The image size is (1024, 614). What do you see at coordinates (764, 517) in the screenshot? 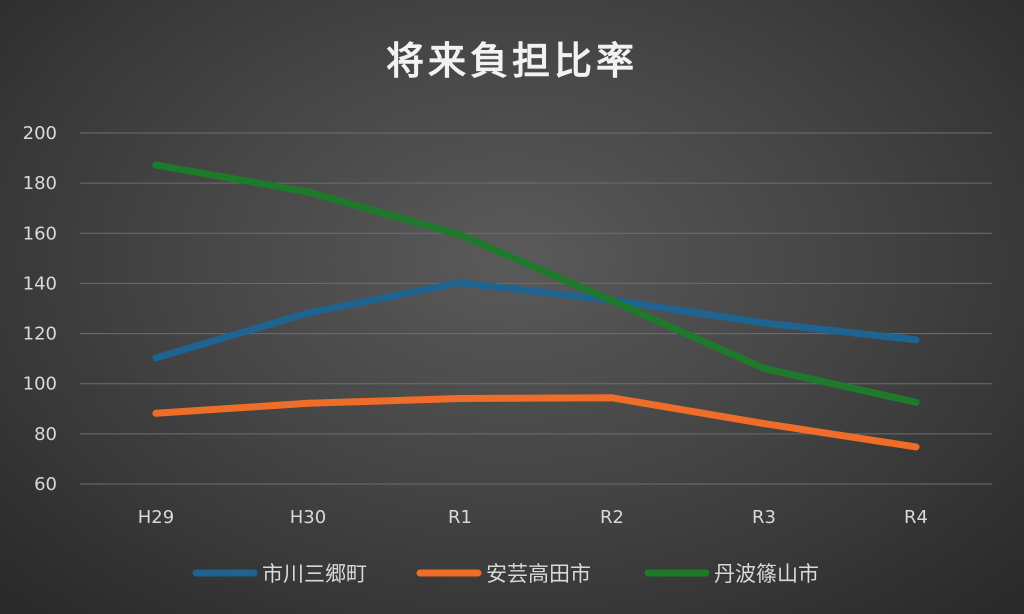
I see `x-tick-label: R3` at bounding box center [764, 517].